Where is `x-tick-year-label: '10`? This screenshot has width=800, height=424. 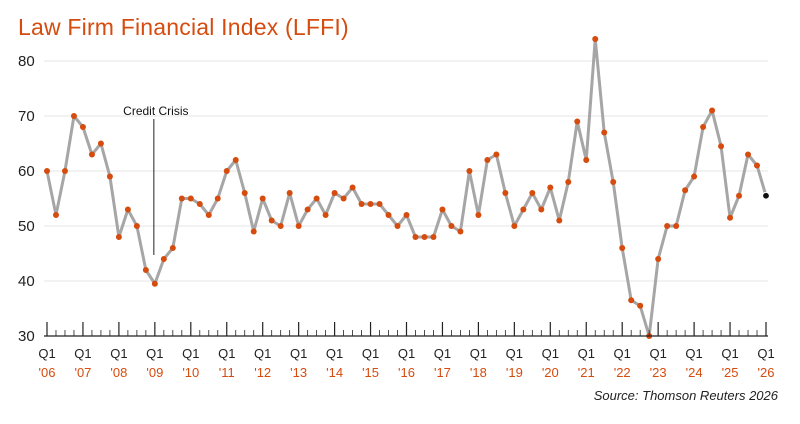 x-tick-year-label: '10 is located at coordinates (190, 372).